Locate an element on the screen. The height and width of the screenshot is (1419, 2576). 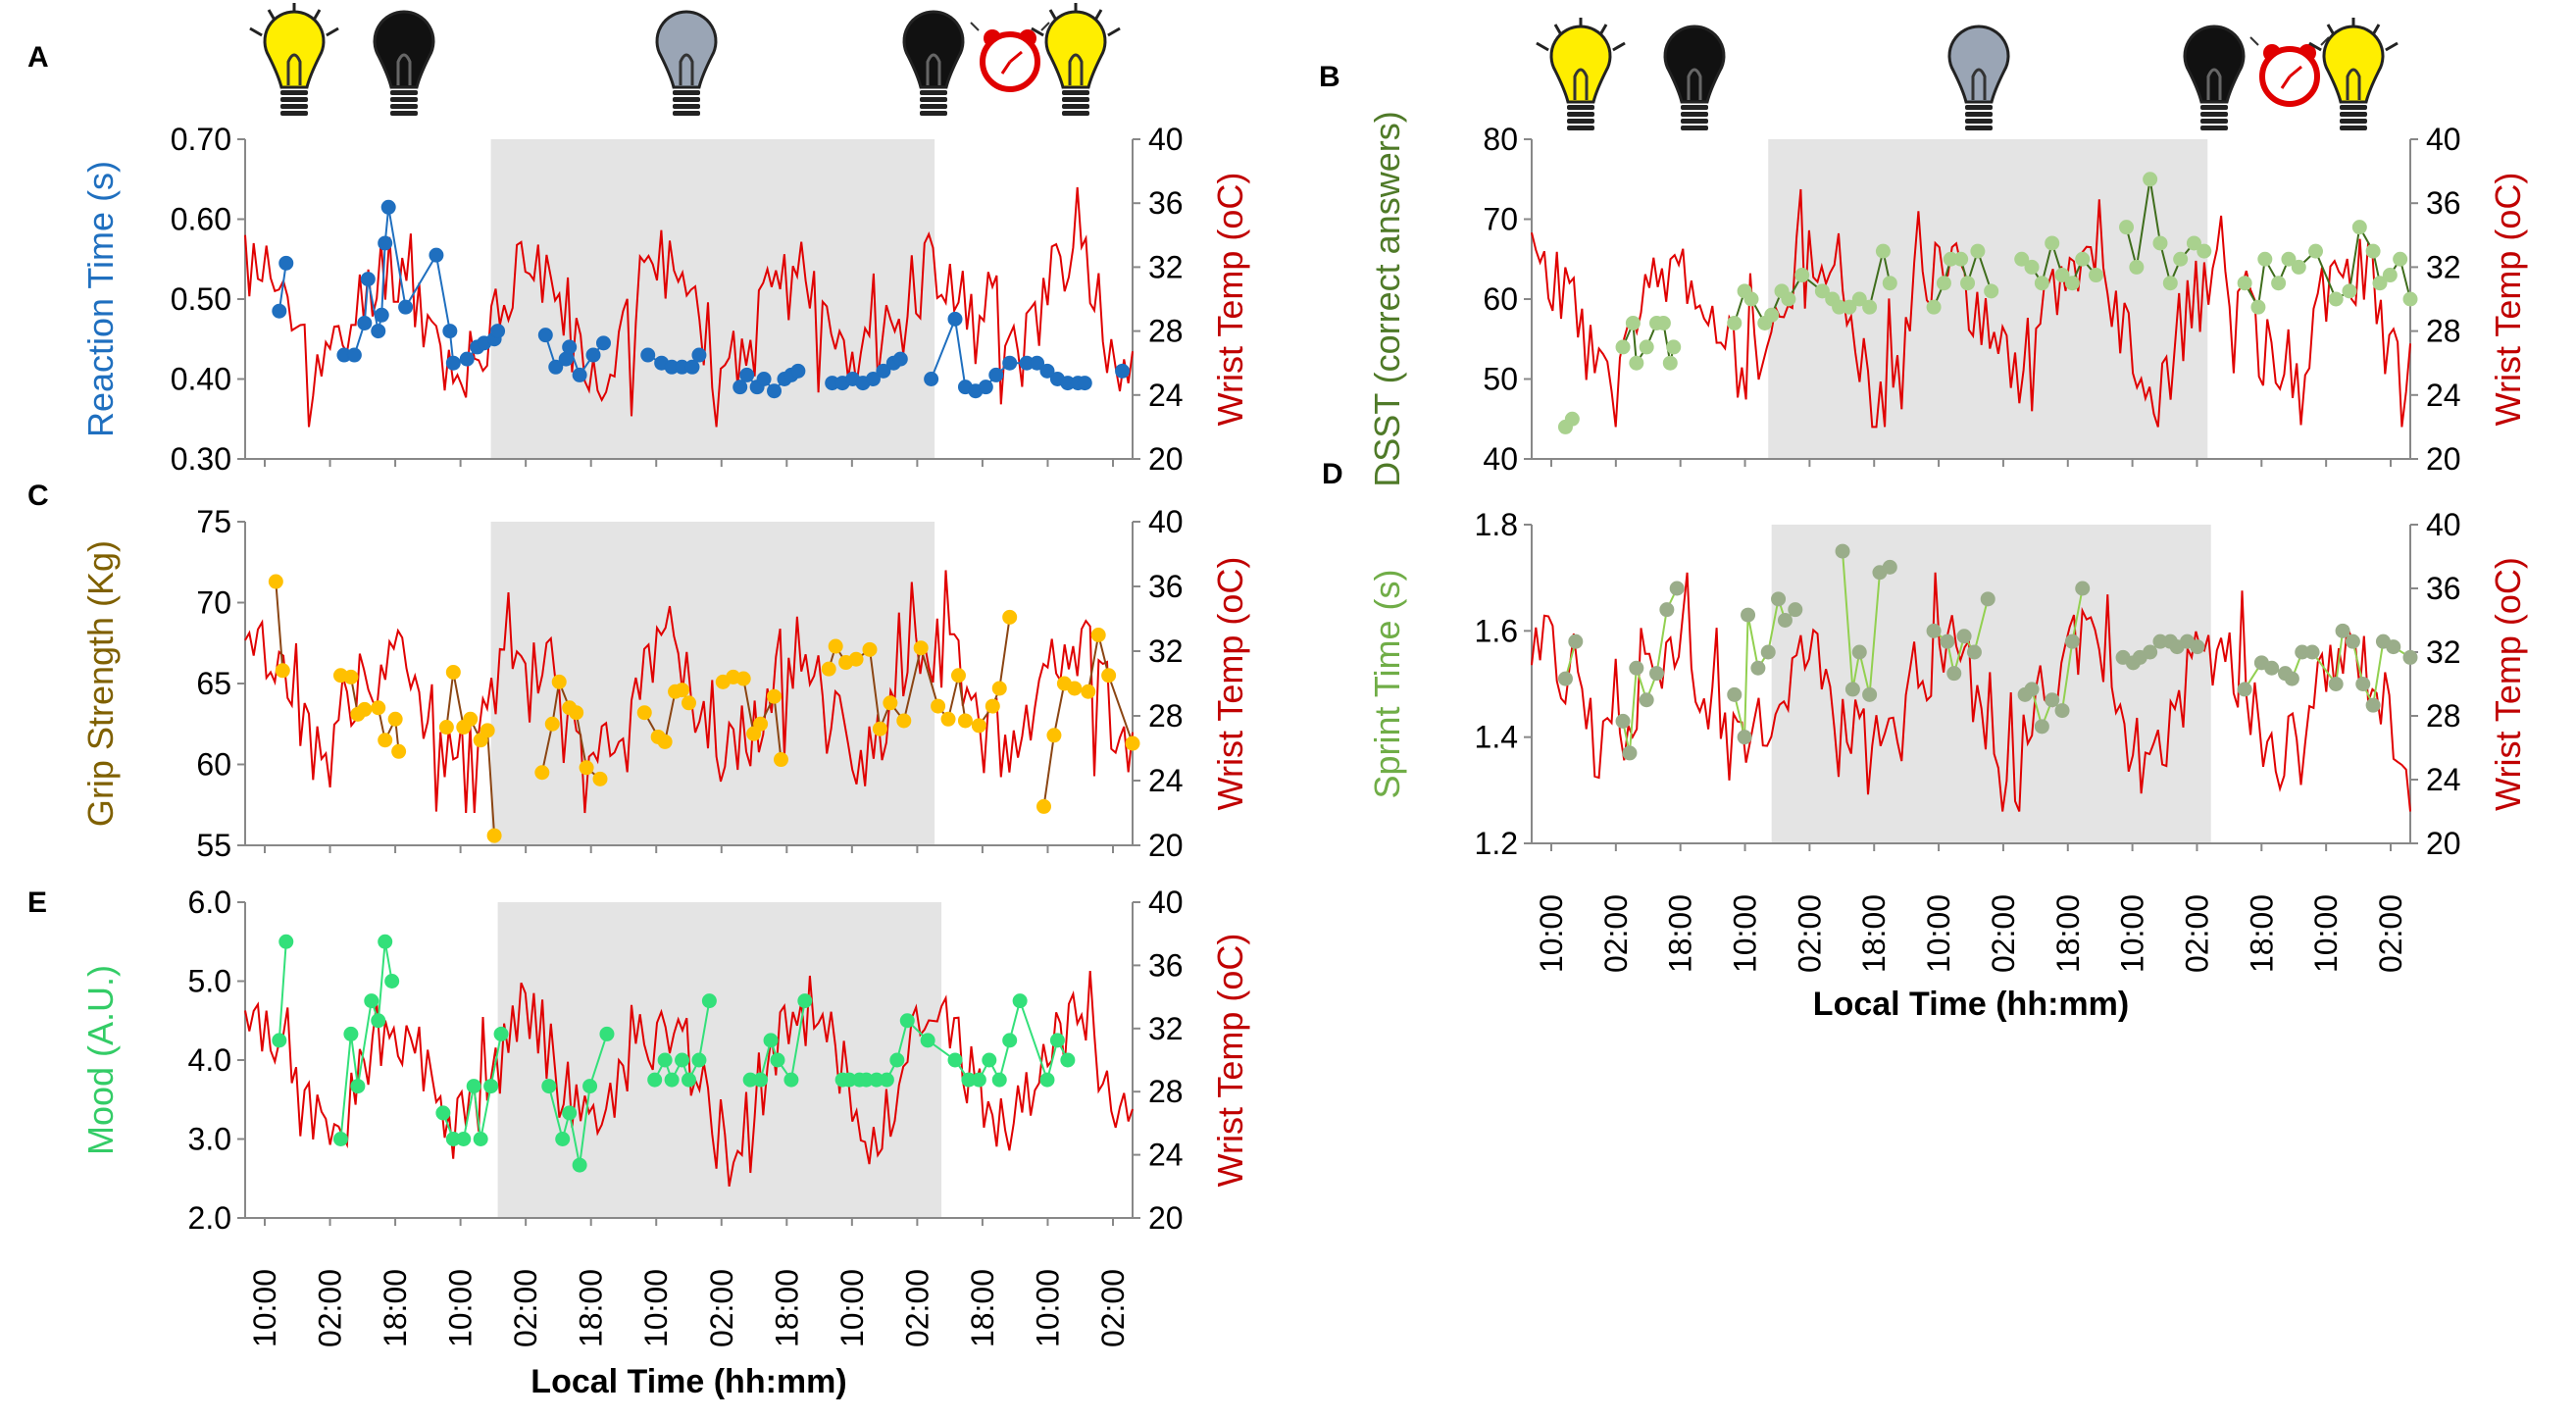
y-tick-label: 0.30 is located at coordinates (201, 459).